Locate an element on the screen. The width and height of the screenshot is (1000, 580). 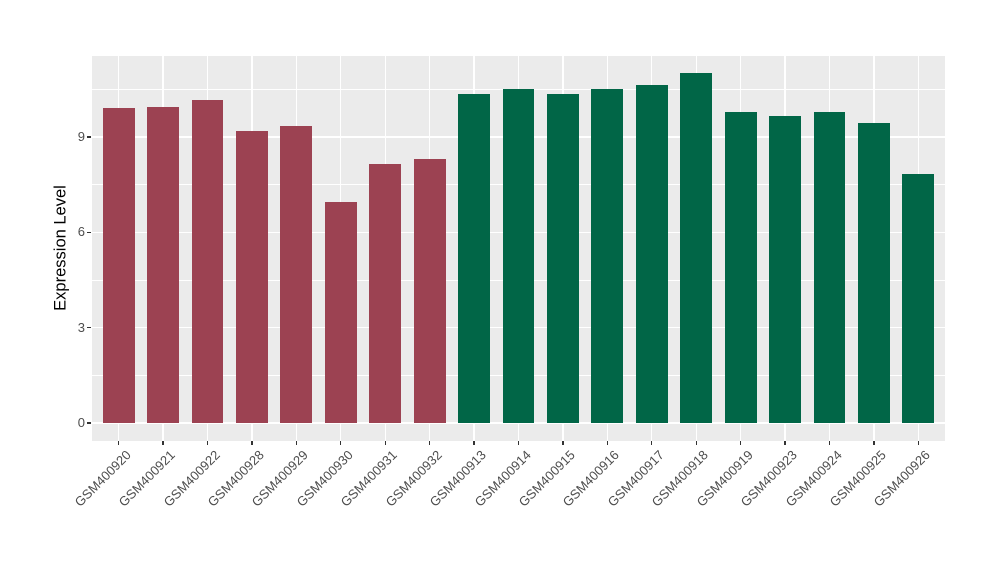
bar-GSM400920 is located at coordinates (118, 265).